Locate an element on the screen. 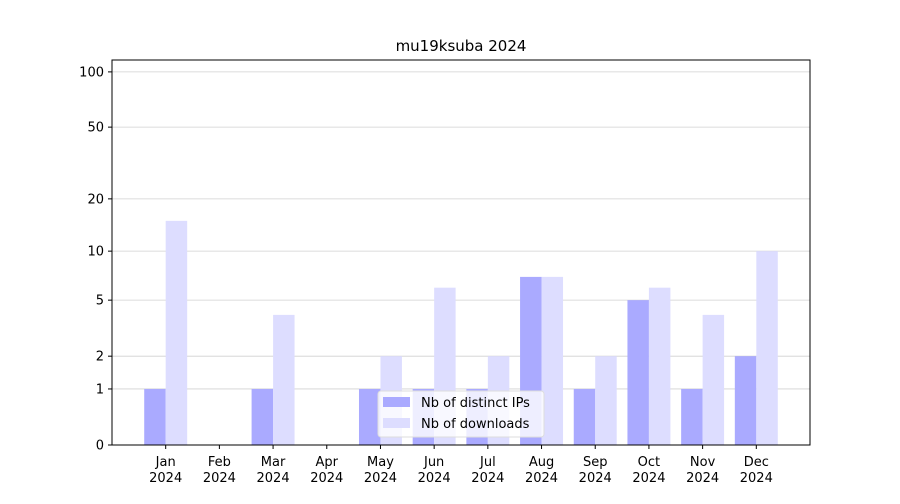  x-tick-label: Jul 2024 is located at coordinates (487, 470).